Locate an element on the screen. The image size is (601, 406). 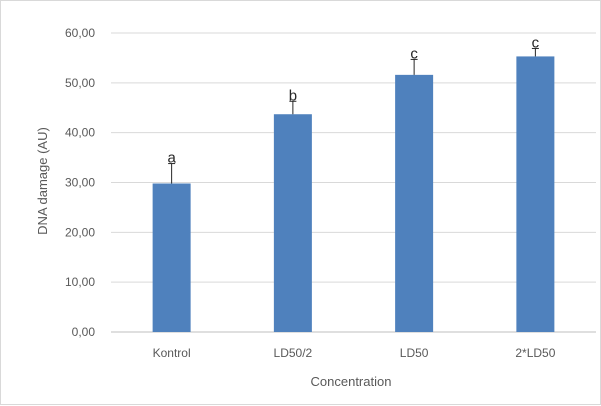
x-tick-label: Kontrol is located at coordinates (172, 353).